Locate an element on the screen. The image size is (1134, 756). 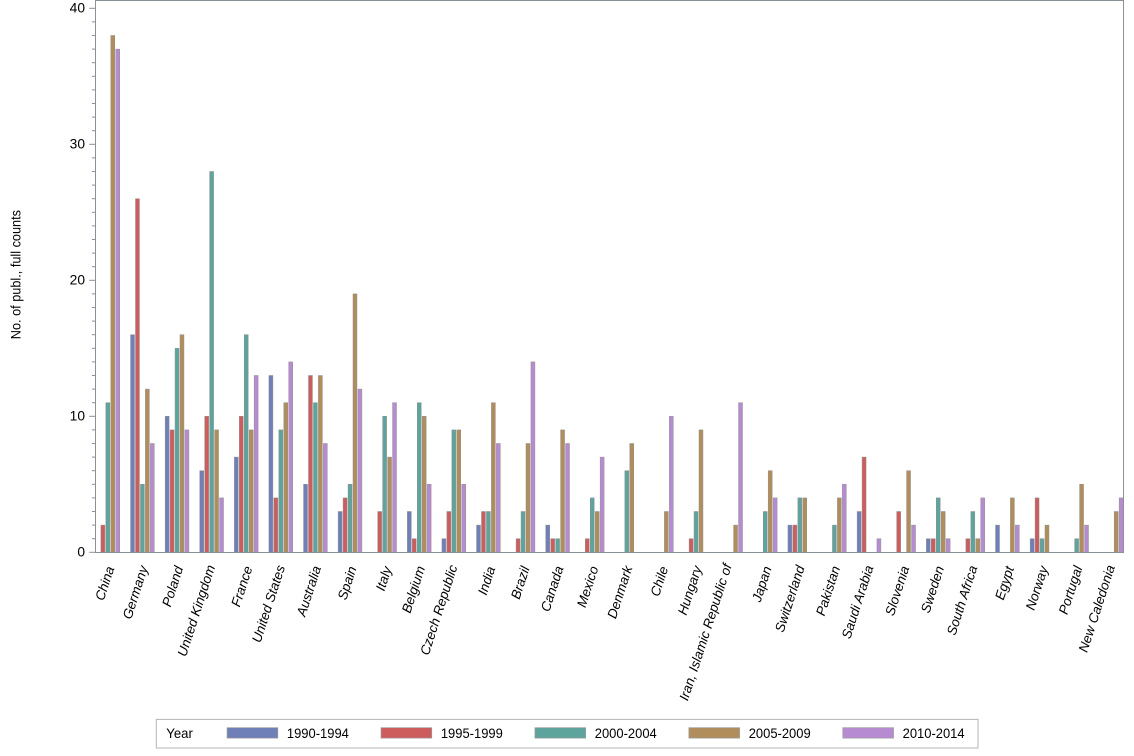
svg-text: 1990-1994 is located at coordinates (318, 733).